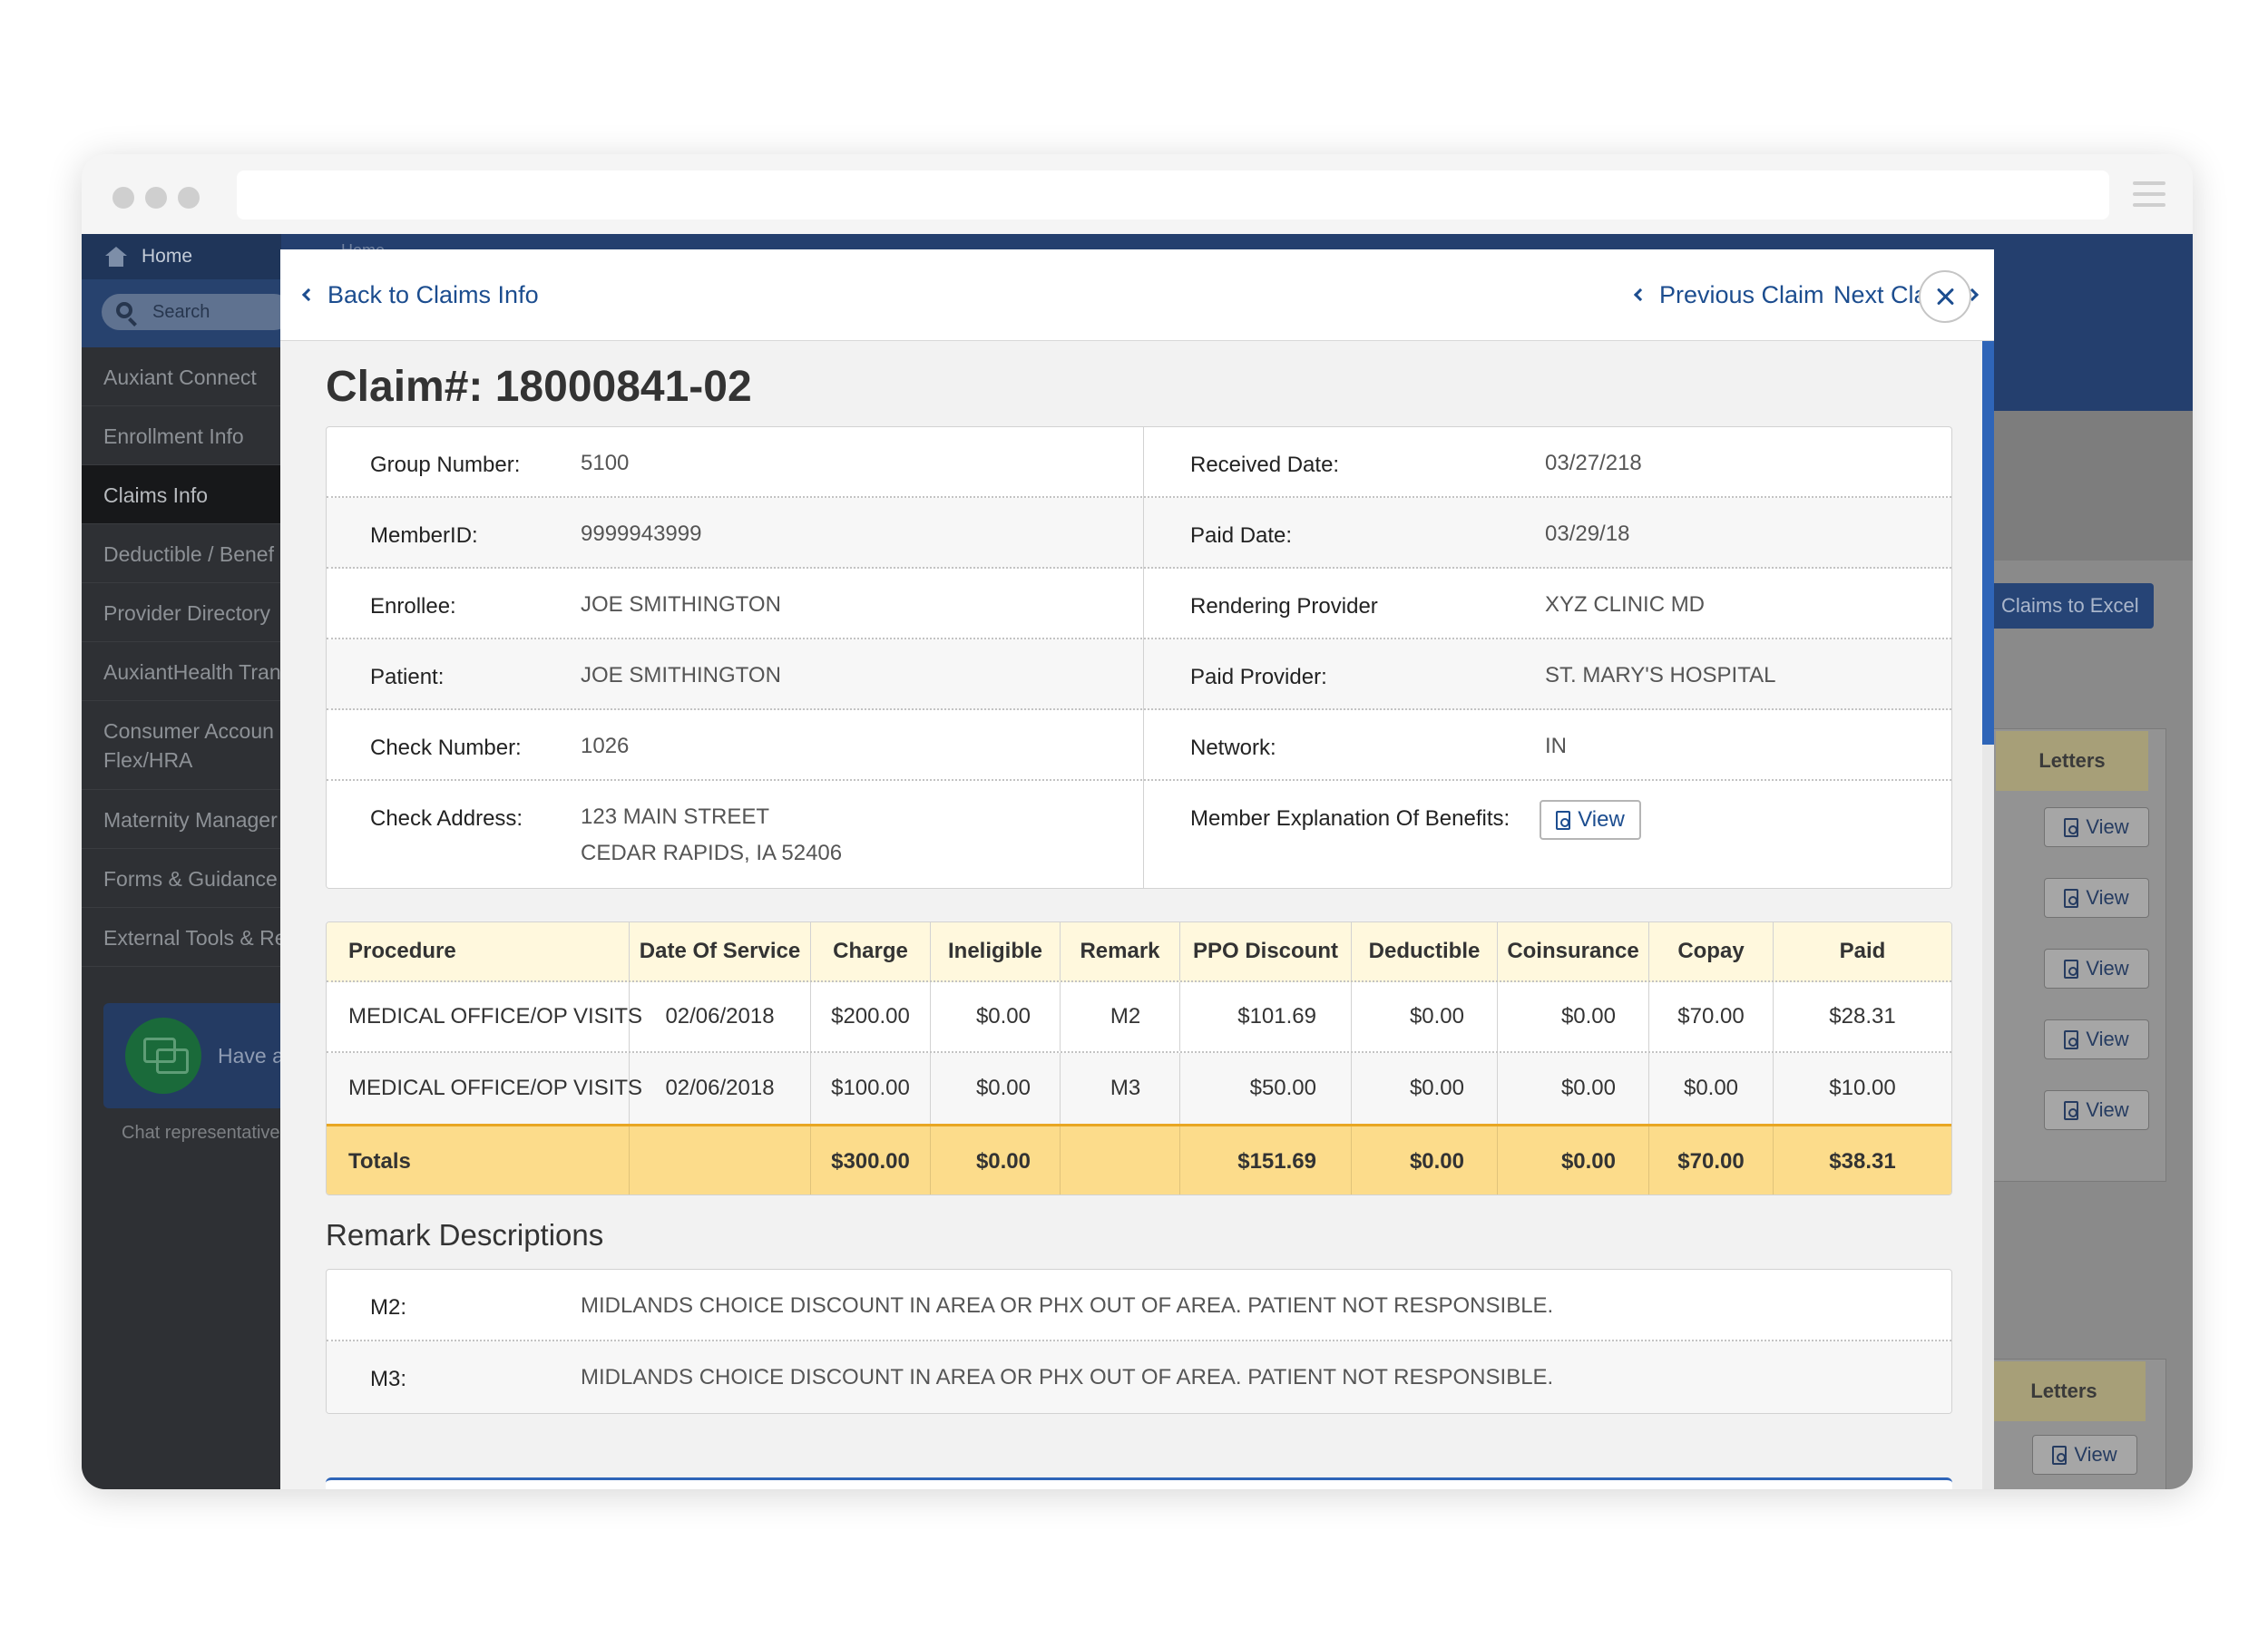  What do you see at coordinates (447, 818) in the screenshot?
I see `check-address-label: Check Address:` at bounding box center [447, 818].